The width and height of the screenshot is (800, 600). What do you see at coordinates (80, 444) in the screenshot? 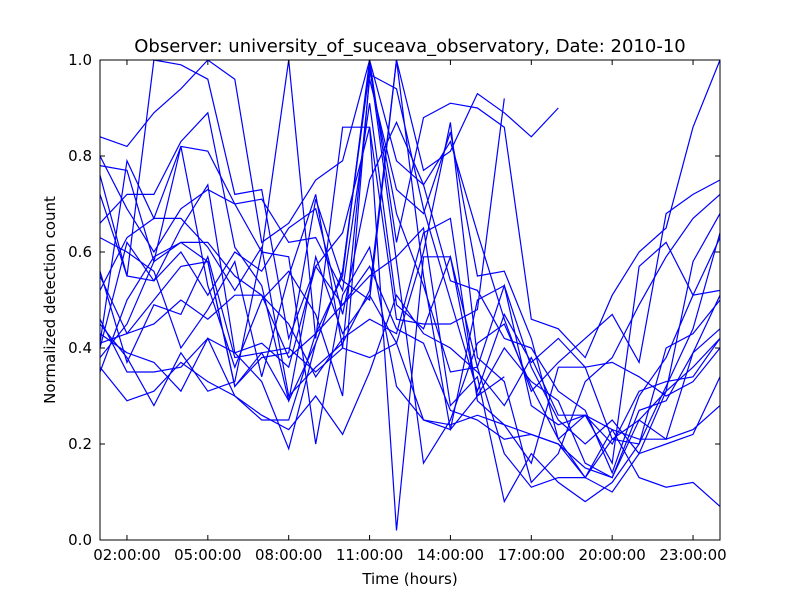
I see `y-tick-label: 0.2` at bounding box center [80, 444].